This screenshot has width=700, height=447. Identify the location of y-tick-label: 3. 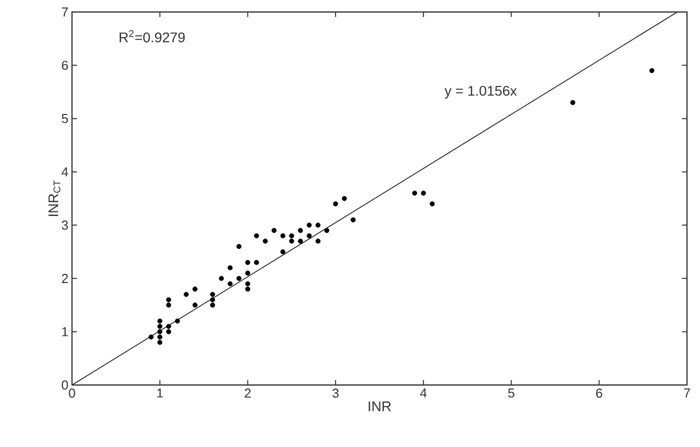
(65, 225).